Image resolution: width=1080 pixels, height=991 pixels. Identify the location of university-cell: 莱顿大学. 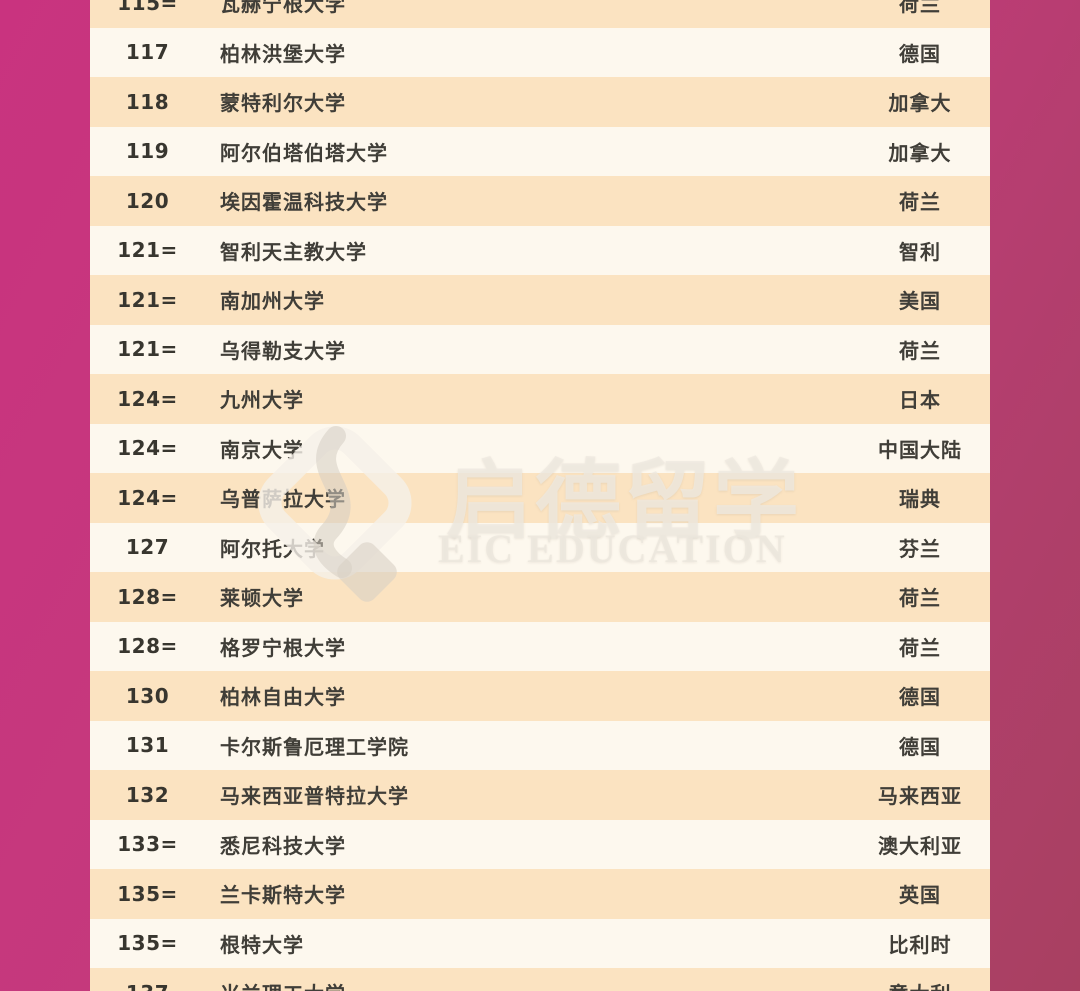
(262, 598).